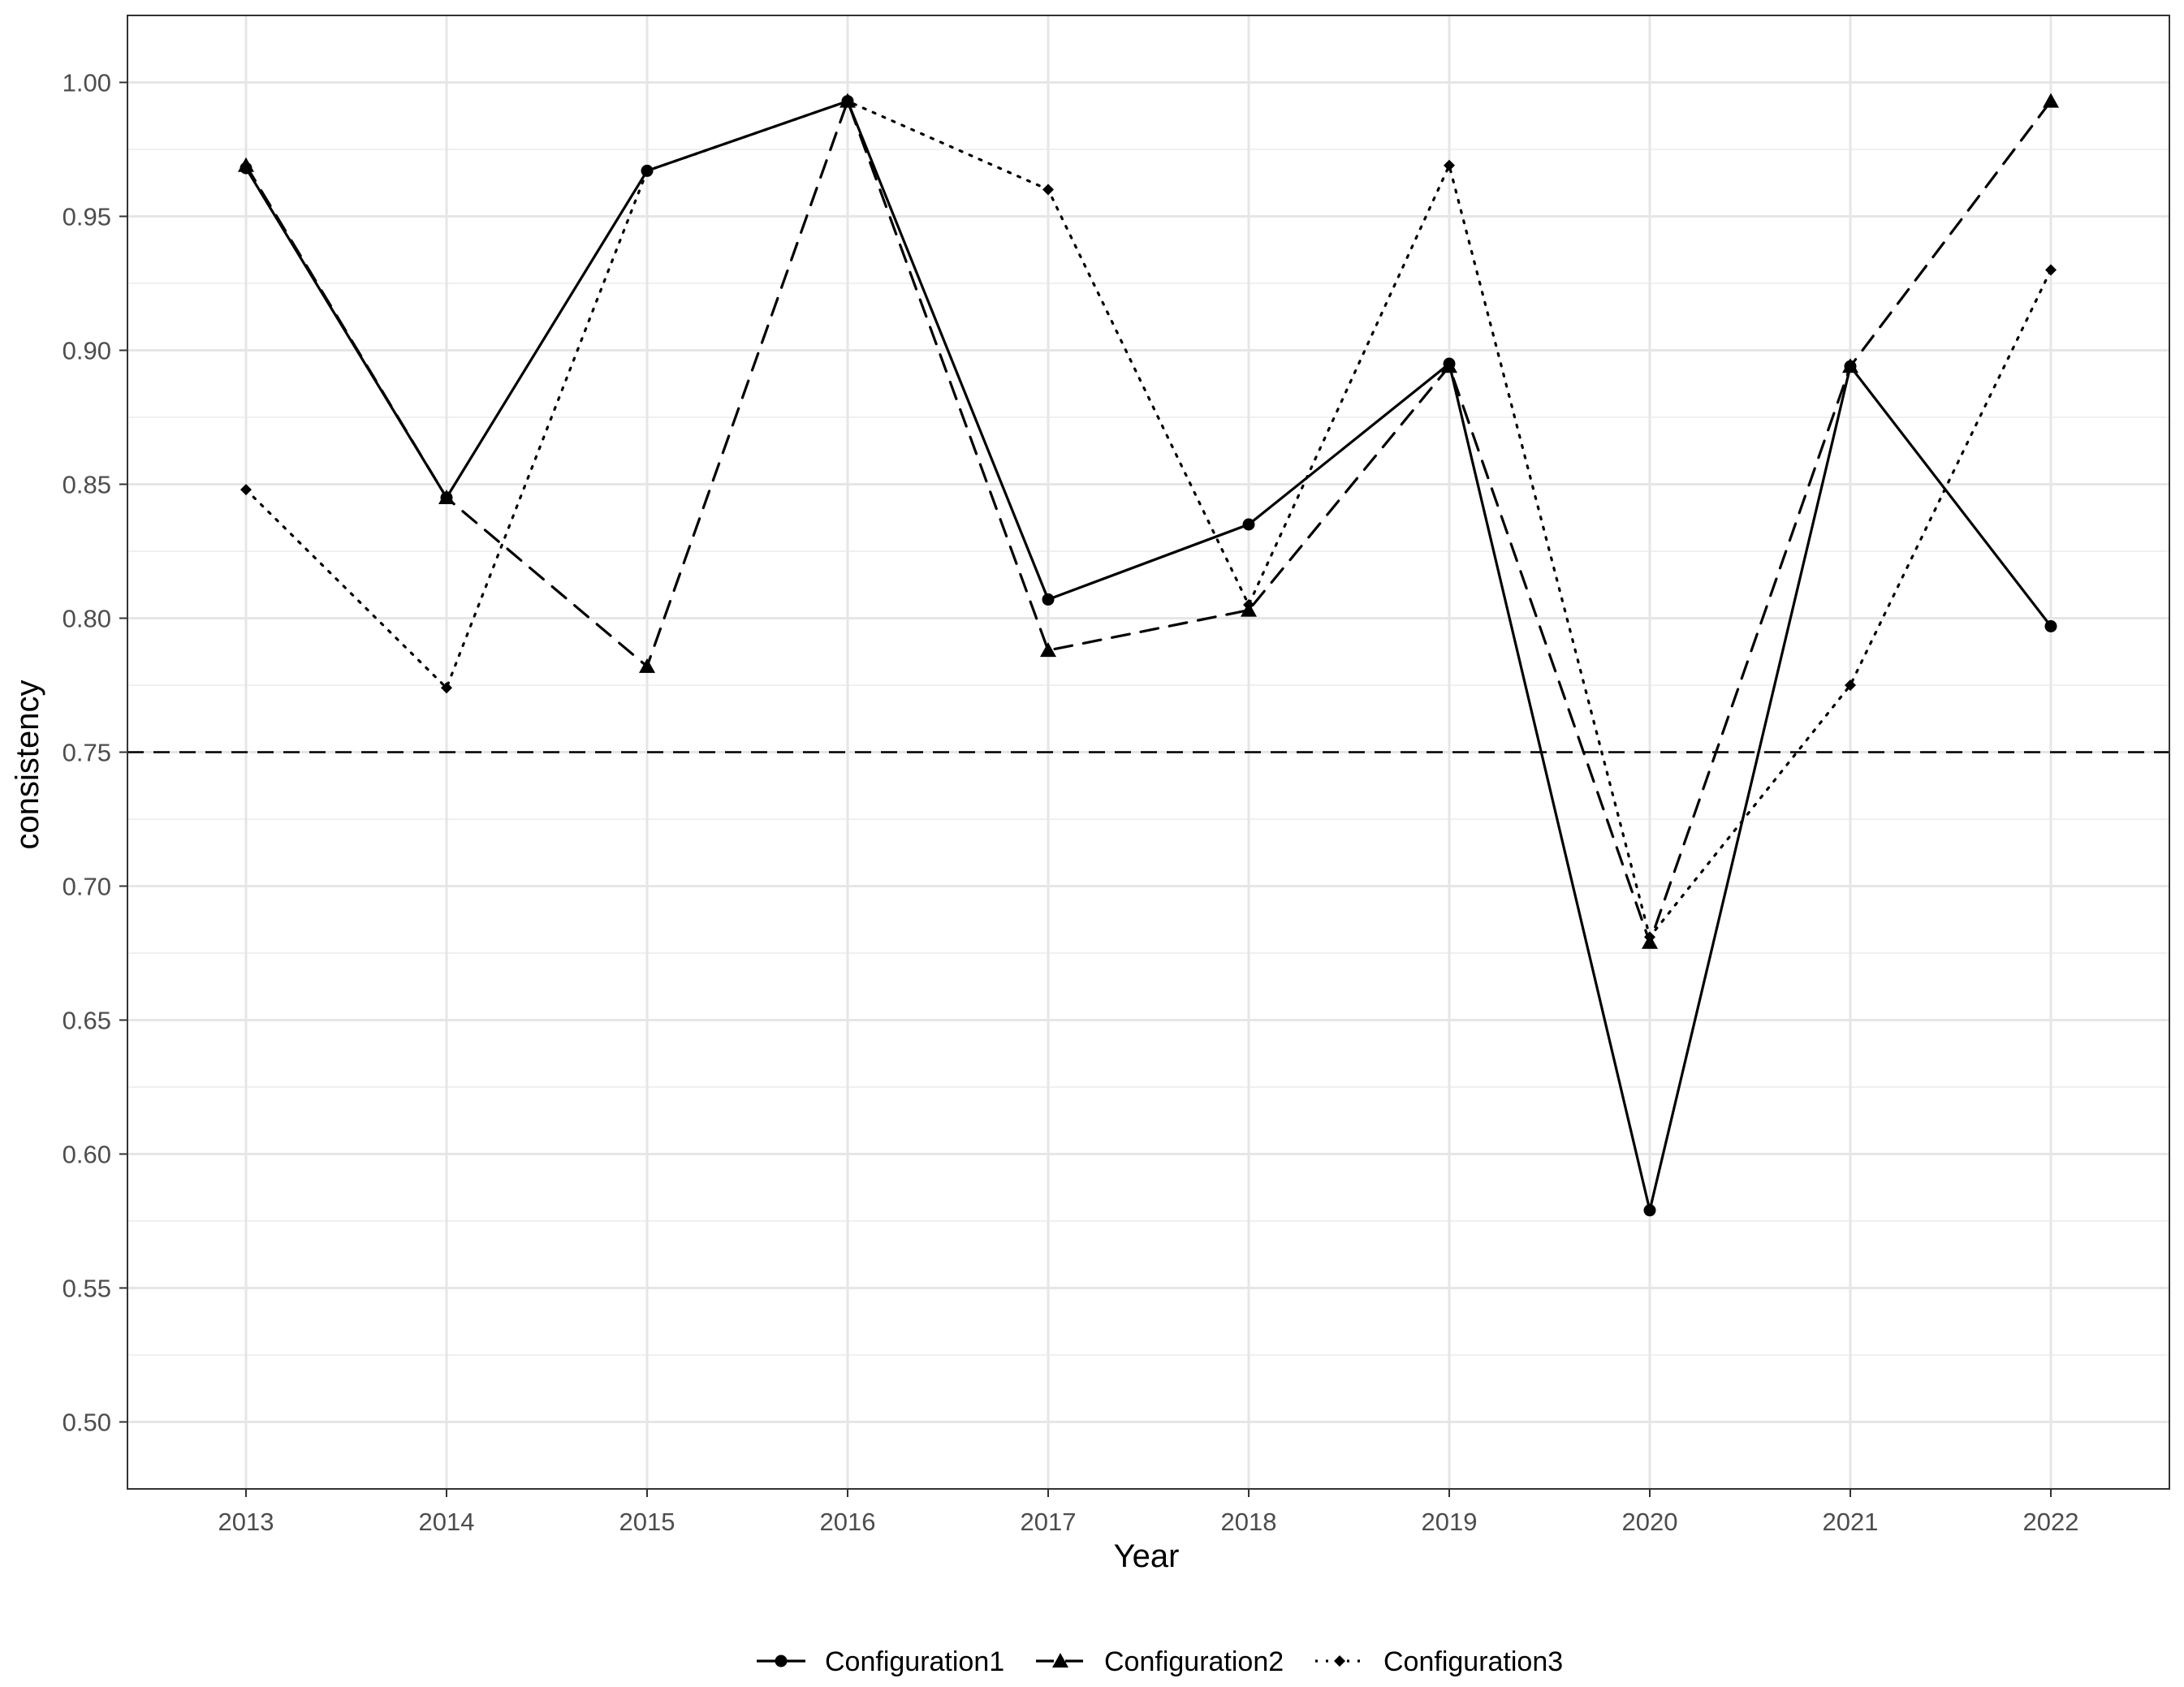 Image resolution: width=2184 pixels, height=1687 pixels. I want to click on legend-item-2: Configuration2, so click(1160, 1661).